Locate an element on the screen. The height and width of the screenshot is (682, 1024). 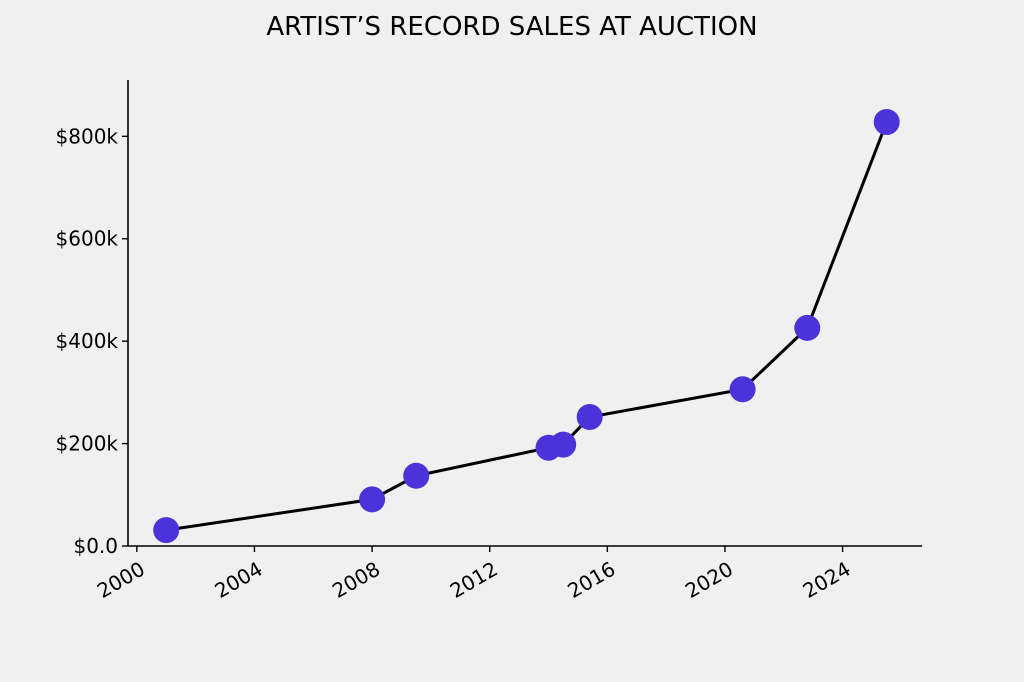
y-tick-label: $400k is located at coordinates (87, 341).